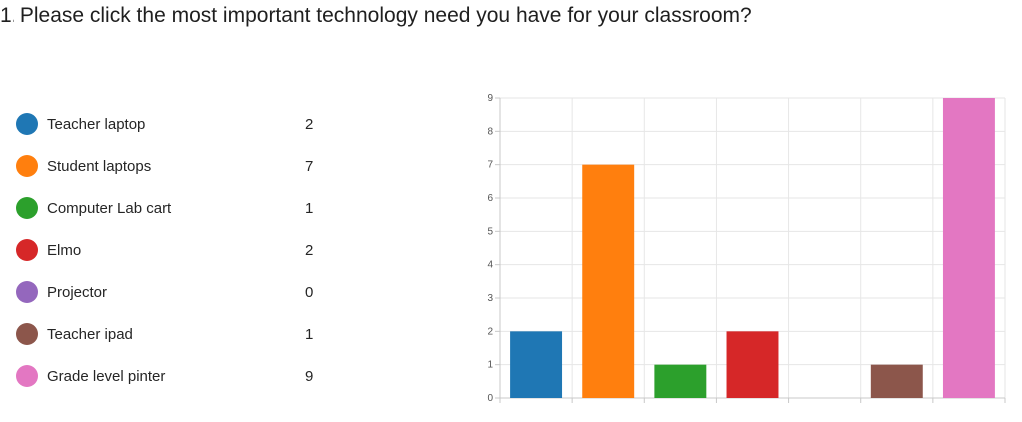 This screenshot has width=1022, height=422. What do you see at coordinates (109, 208) in the screenshot?
I see `legend-label: Computer Lab cart` at bounding box center [109, 208].